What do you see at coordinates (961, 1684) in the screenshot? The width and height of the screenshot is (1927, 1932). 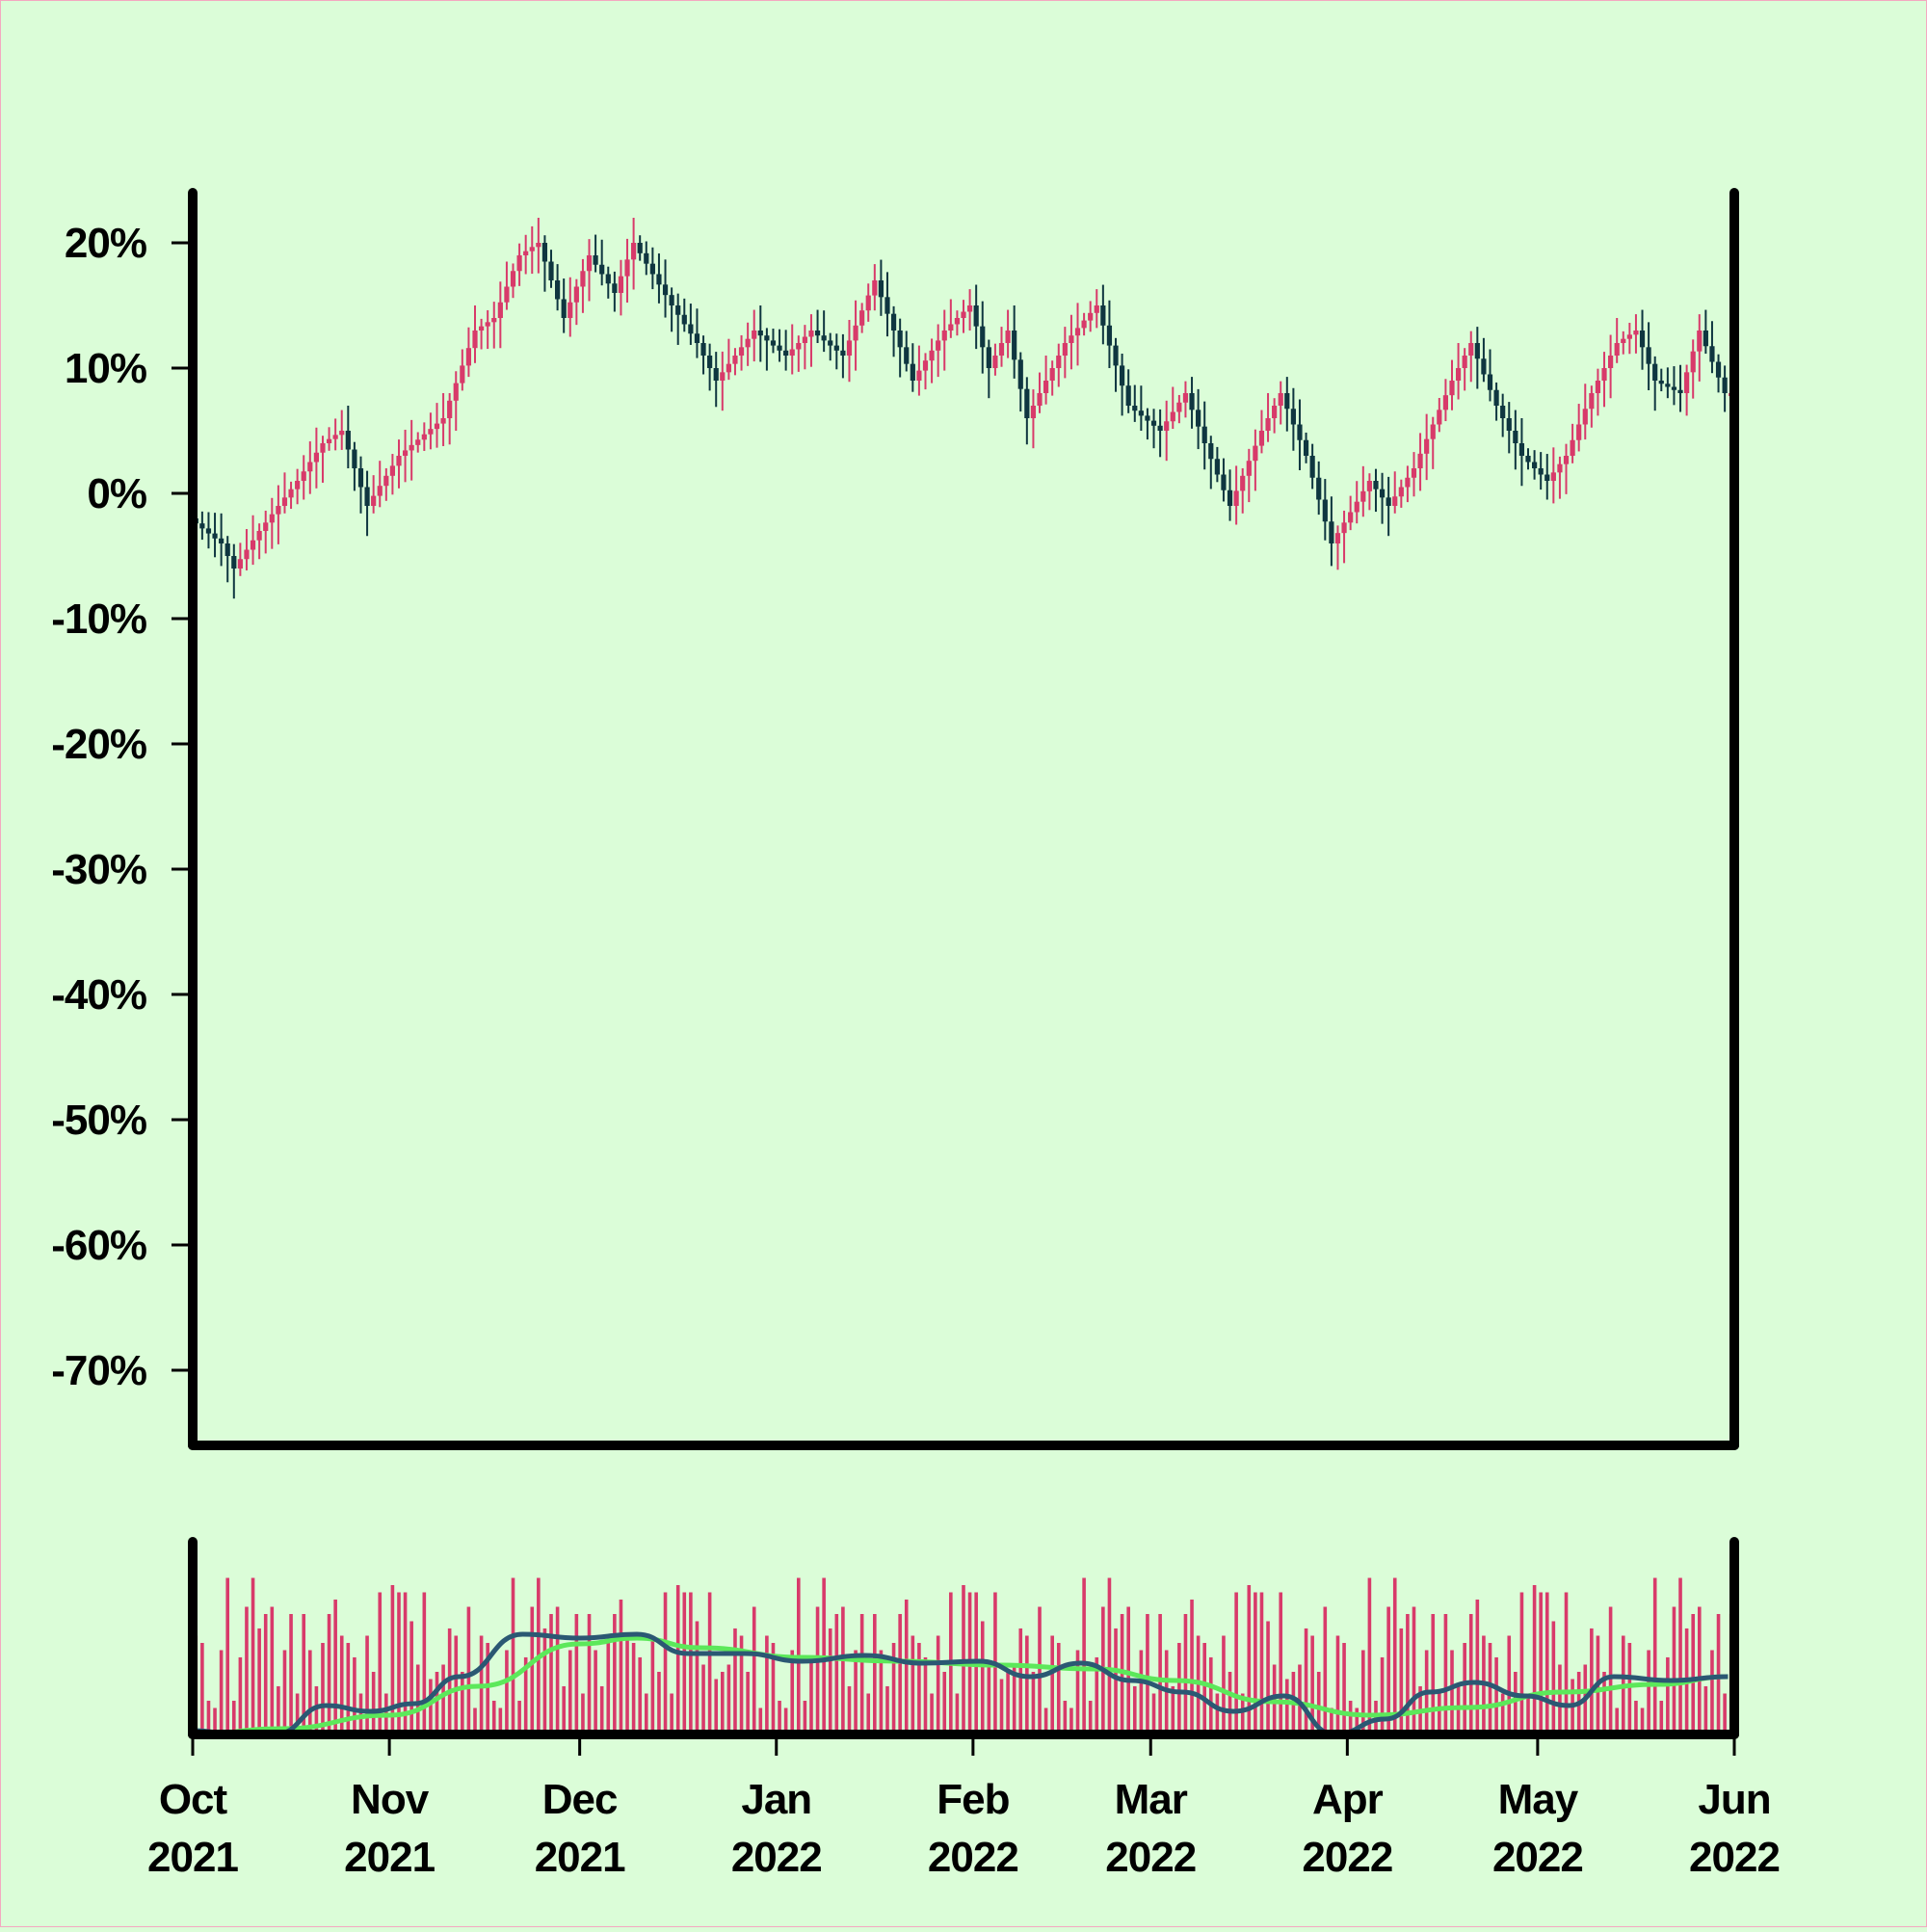 I see `volume-ma-short-line` at bounding box center [961, 1684].